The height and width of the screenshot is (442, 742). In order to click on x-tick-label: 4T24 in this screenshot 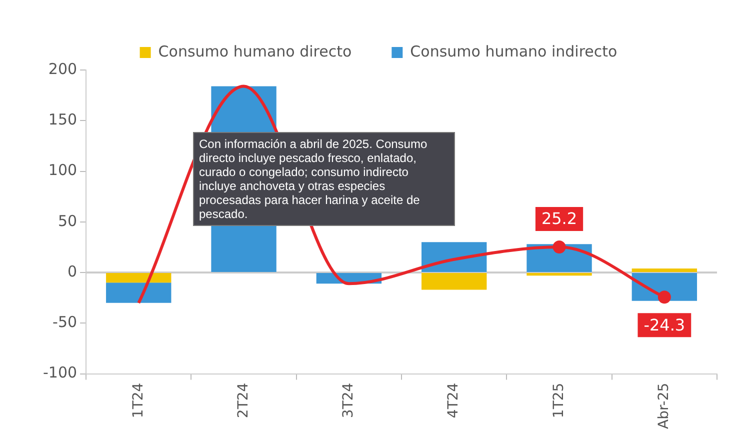, I will do `click(454, 400)`.